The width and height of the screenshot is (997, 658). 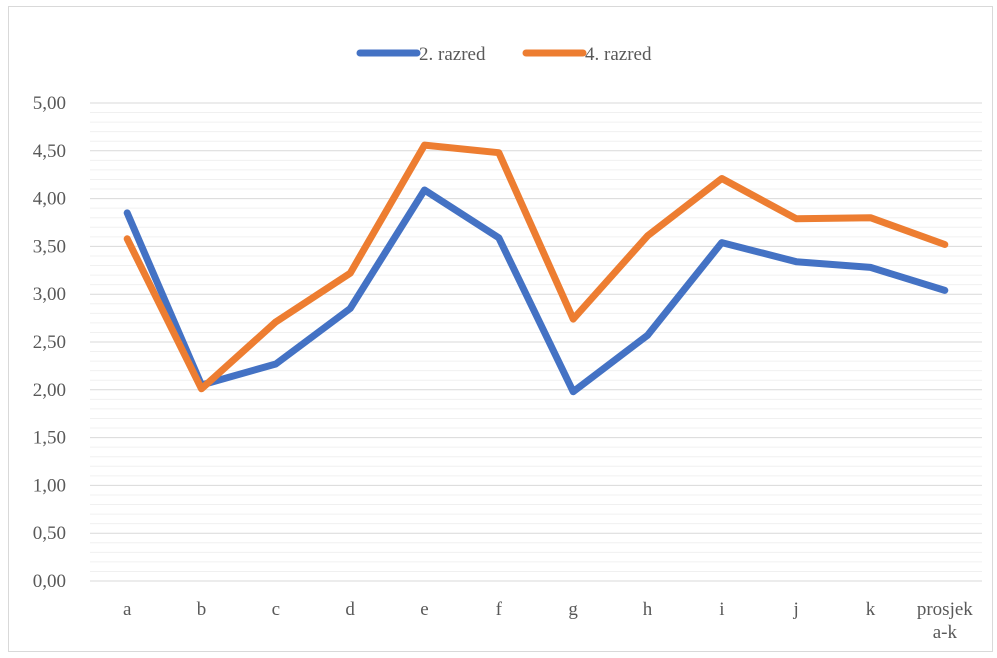 I want to click on legend-item-series-1: 2. razred, so click(x=421, y=54).